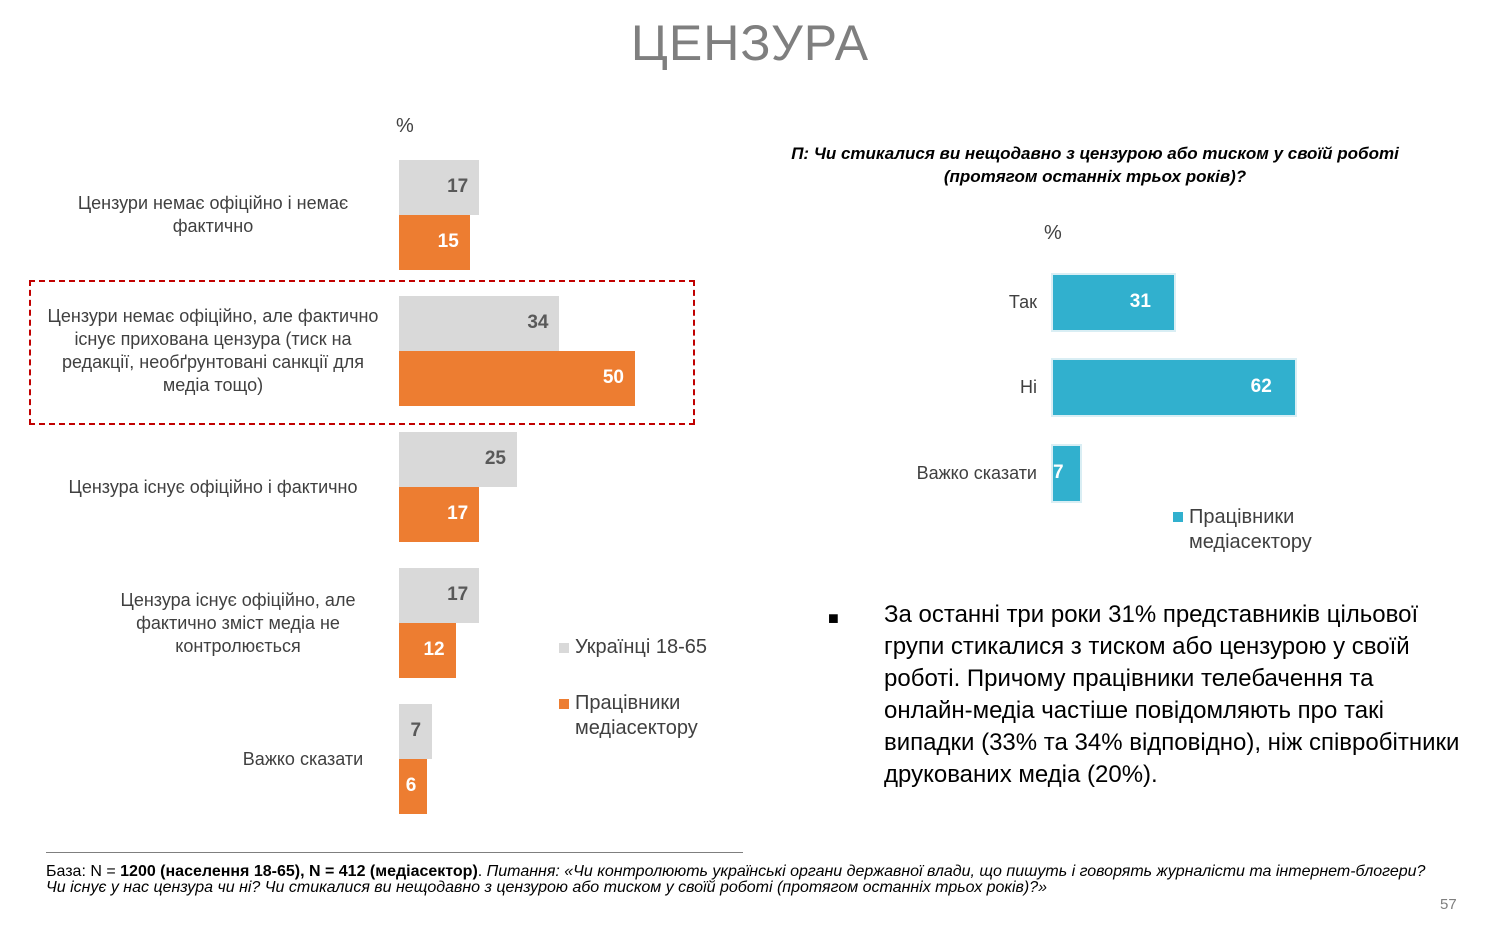 This screenshot has height=938, width=1500. Describe the element at coordinates (1140, 301) in the screenshot. I see `bar-value-label: 31` at that location.